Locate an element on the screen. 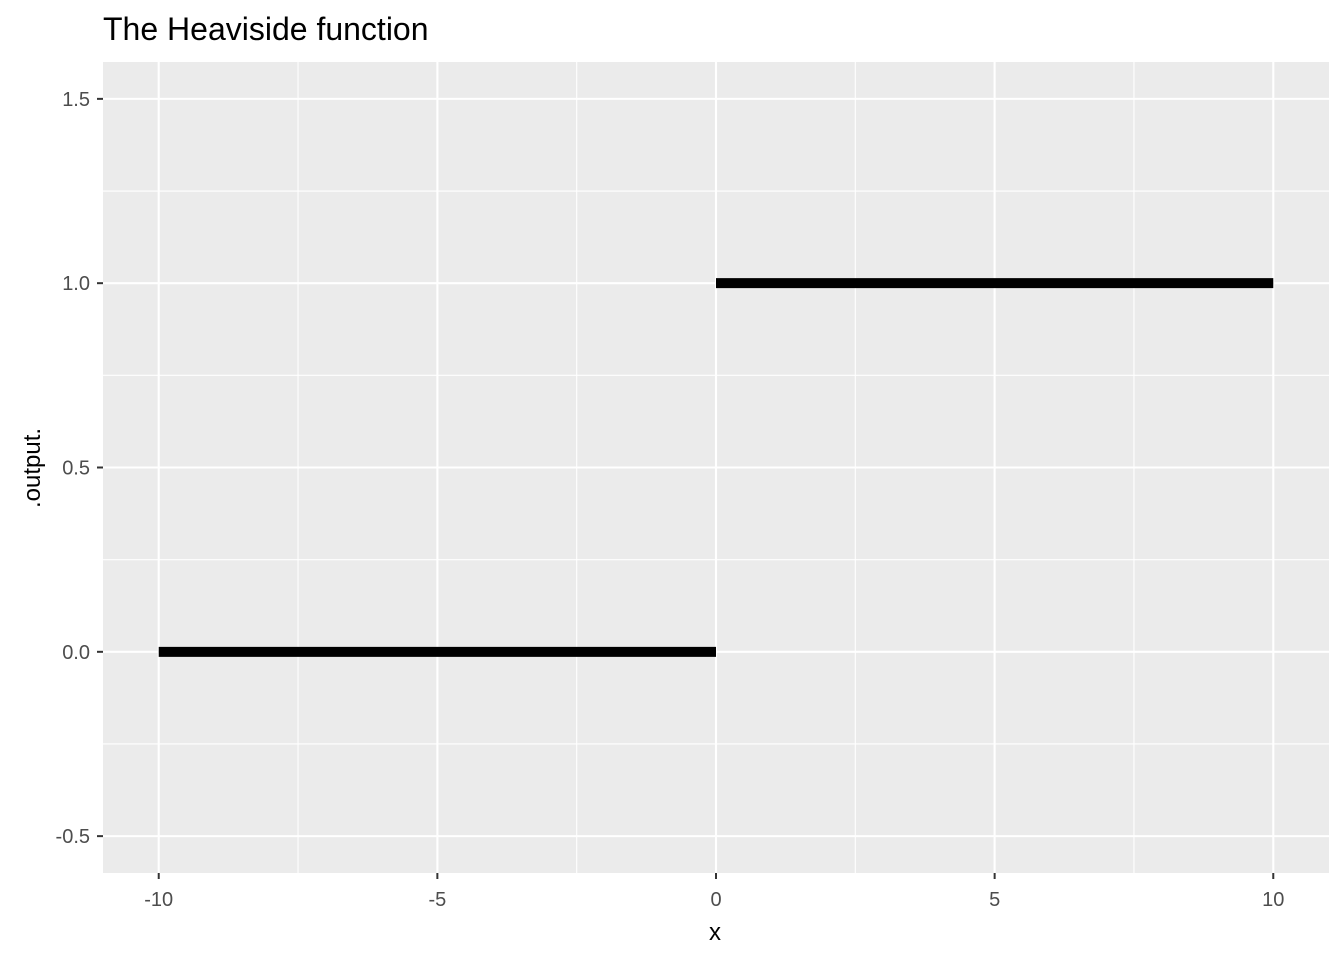 This screenshot has width=1344, height=965. y-axis-title: .output. is located at coordinates (32, 468).